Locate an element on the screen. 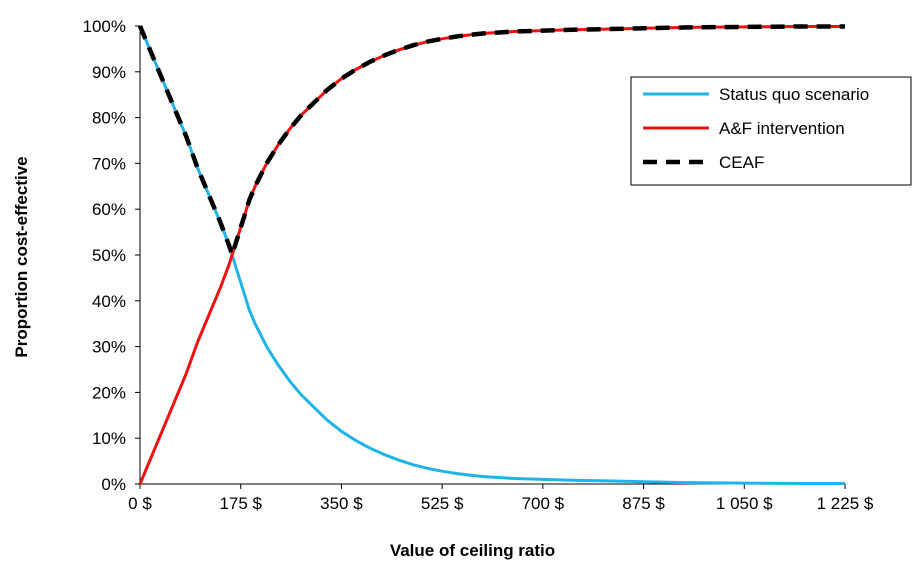 The image size is (914, 561). y-axis-title: Proportion cost-effective is located at coordinates (21, 256).